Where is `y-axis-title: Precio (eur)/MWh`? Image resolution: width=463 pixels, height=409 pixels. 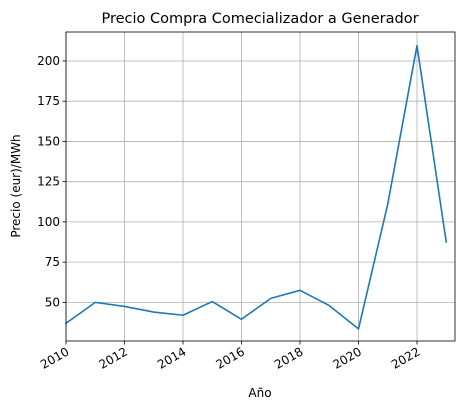 y-axis-title: Precio (eur)/MWh is located at coordinates (16, 185).